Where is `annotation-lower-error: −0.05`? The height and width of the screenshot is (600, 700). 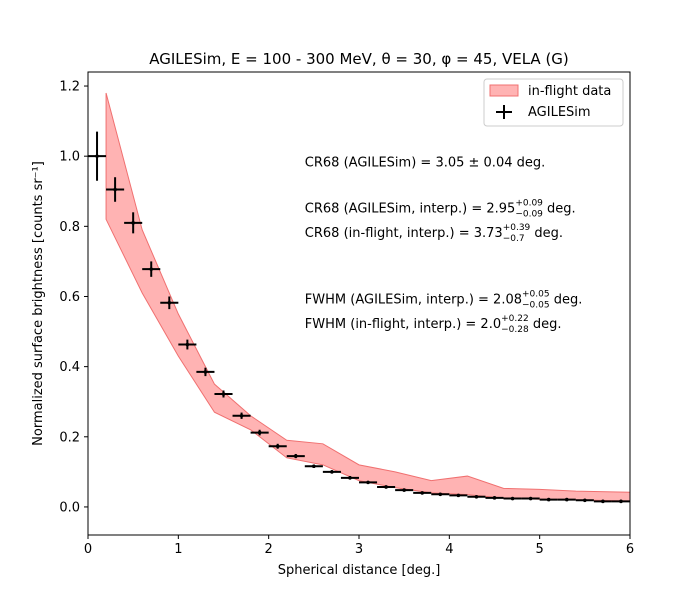 annotation-lower-error: −0.05 is located at coordinates (536, 306).